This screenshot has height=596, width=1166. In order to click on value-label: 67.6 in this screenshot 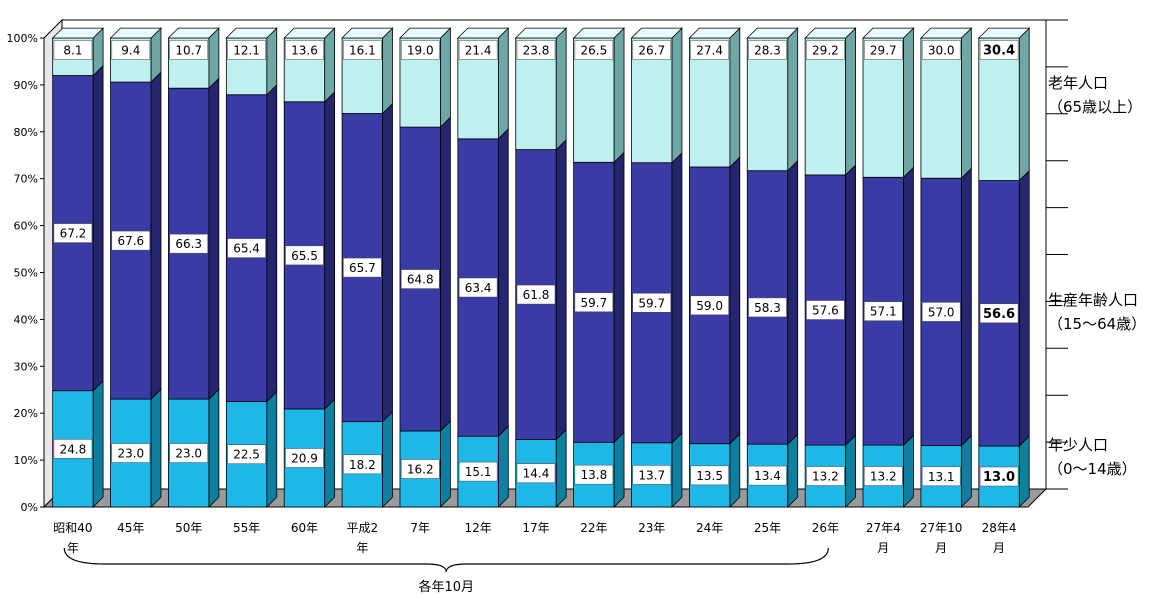, I will do `click(130, 241)`.